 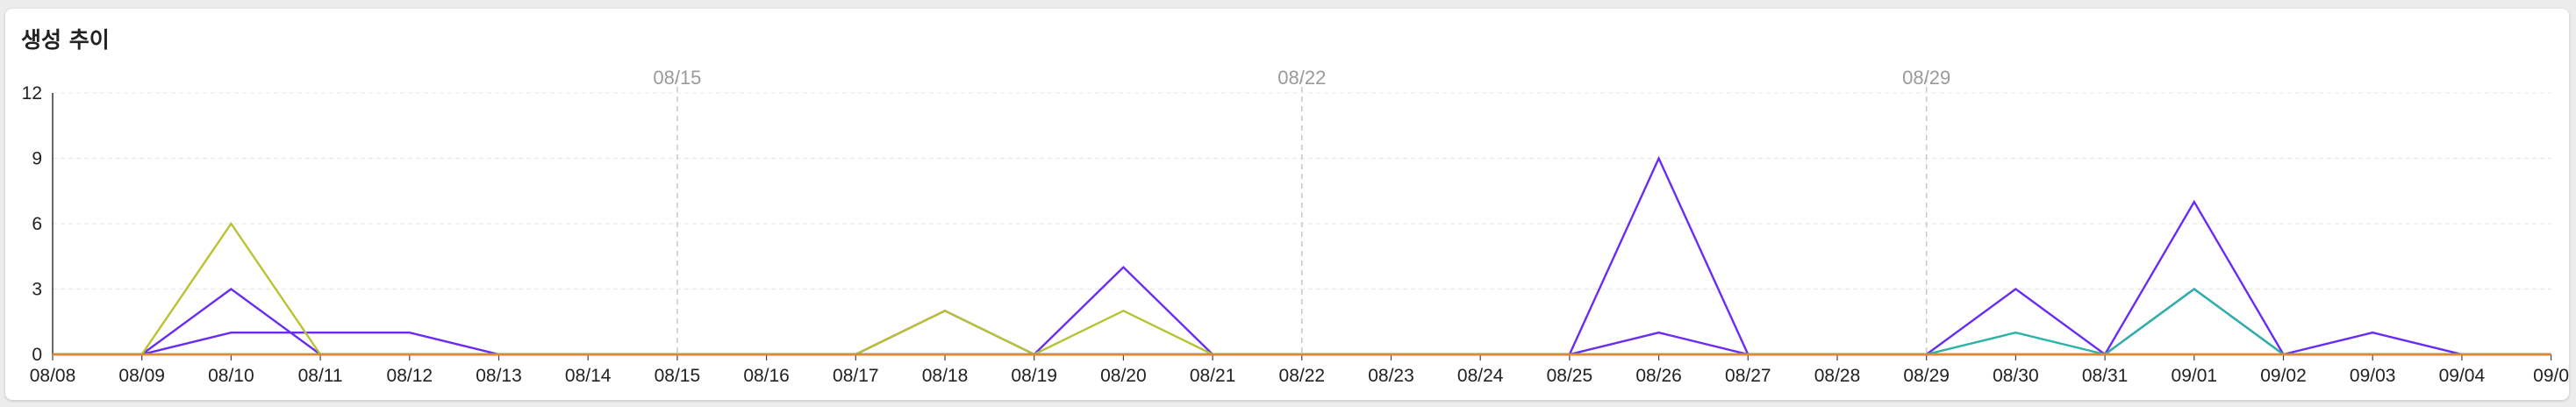 What do you see at coordinates (2462, 376) in the screenshot?
I see `x-tick-label-27: 09/04` at bounding box center [2462, 376].